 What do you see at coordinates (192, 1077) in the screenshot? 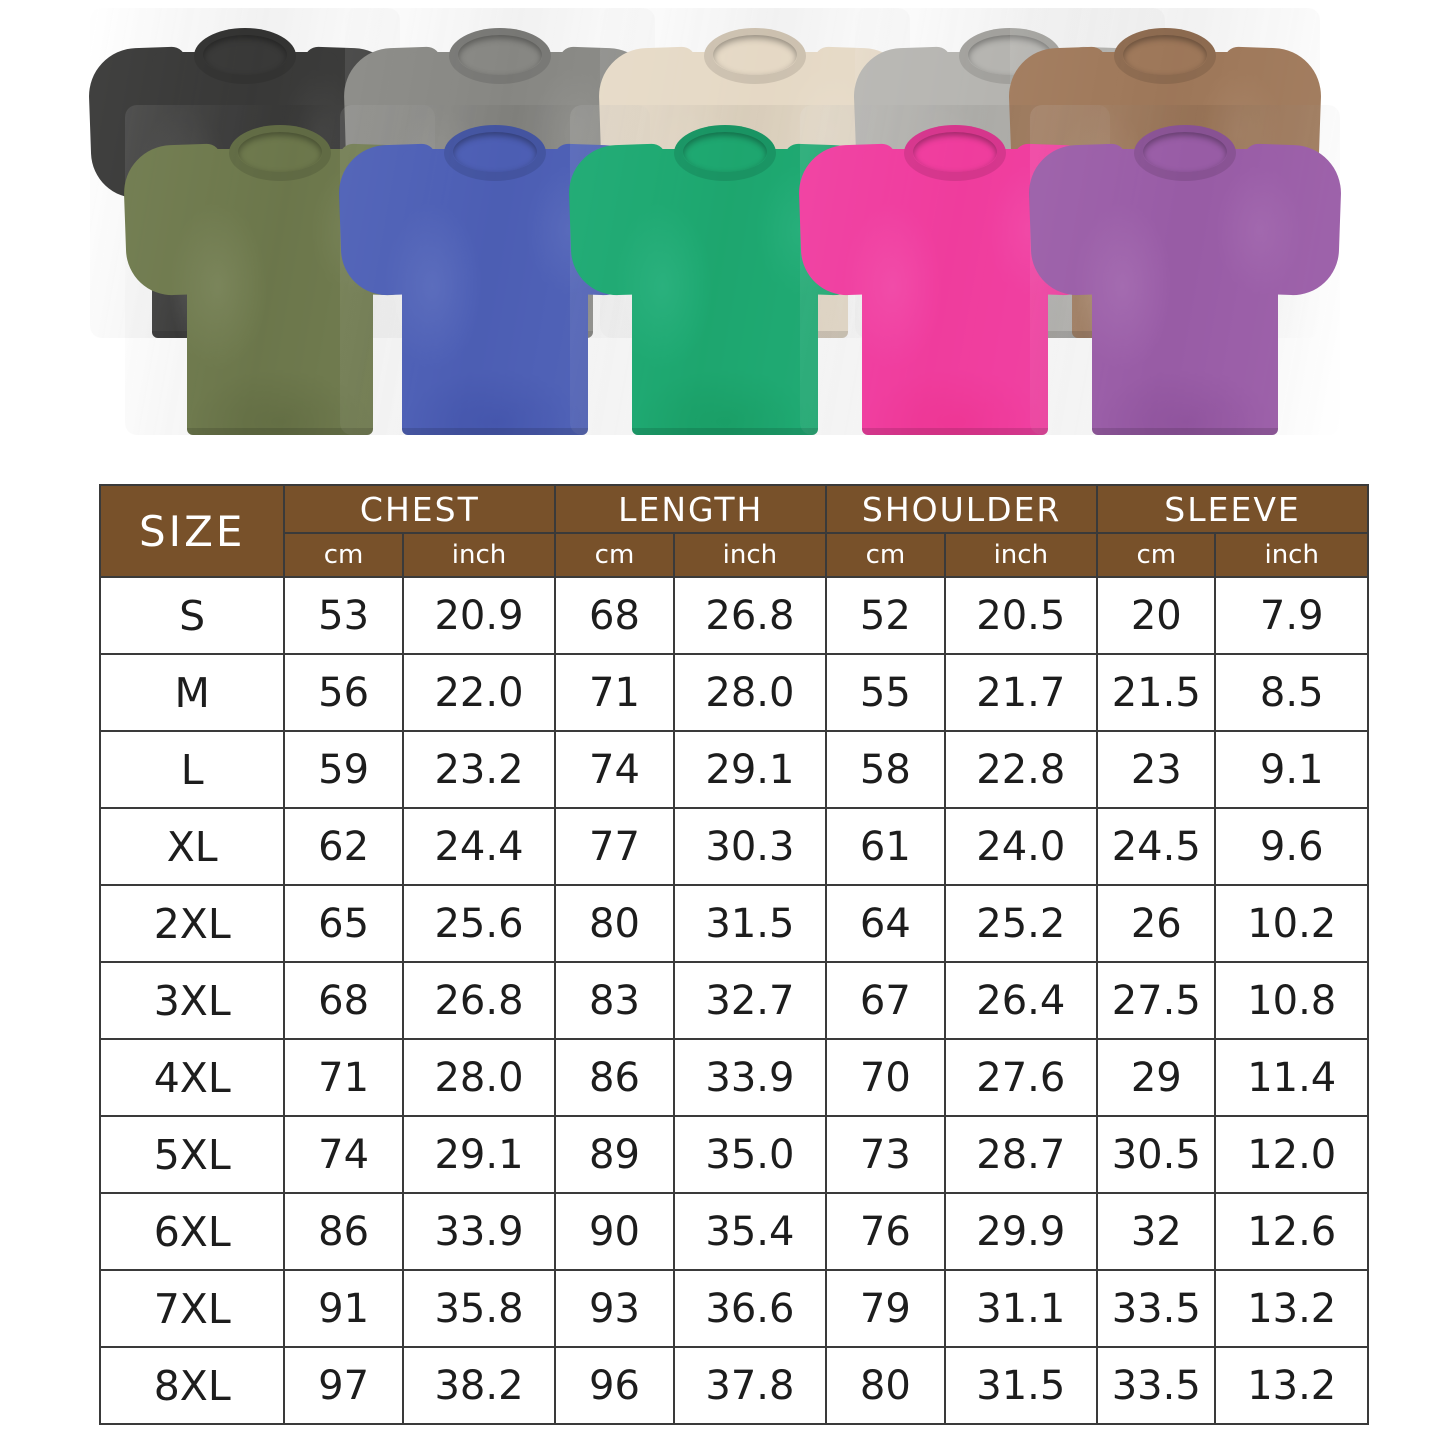
I see `size-label-4xl: 4XL` at bounding box center [192, 1077].